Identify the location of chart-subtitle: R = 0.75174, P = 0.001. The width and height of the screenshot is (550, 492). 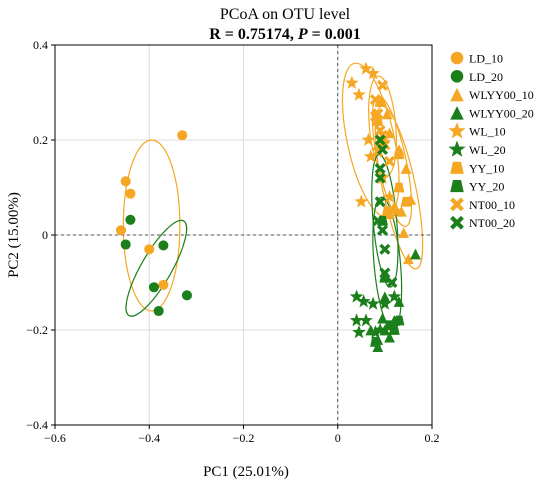
(285, 34).